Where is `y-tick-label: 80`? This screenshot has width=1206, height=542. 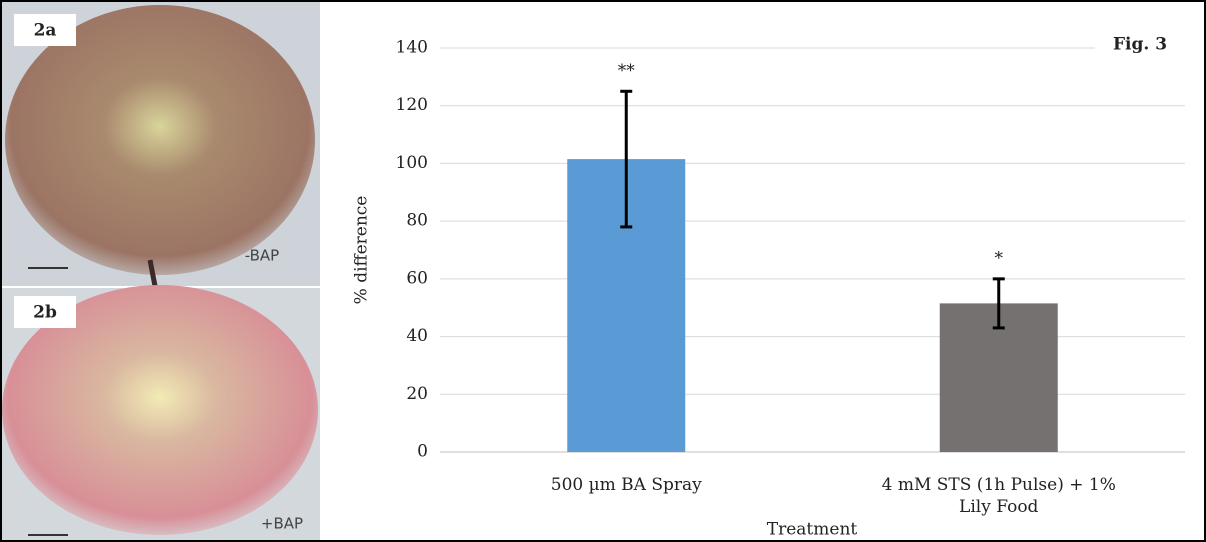 y-tick-label: 80 is located at coordinates (417, 221).